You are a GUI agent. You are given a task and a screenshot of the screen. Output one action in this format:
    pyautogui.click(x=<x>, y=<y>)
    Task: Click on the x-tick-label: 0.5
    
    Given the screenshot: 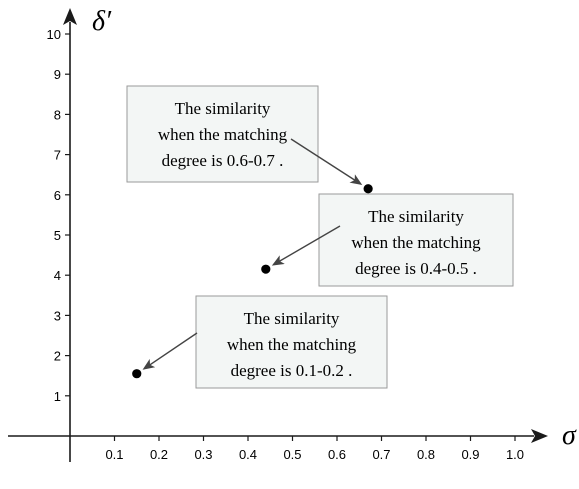 What is the action you would take?
    pyautogui.click(x=292, y=454)
    